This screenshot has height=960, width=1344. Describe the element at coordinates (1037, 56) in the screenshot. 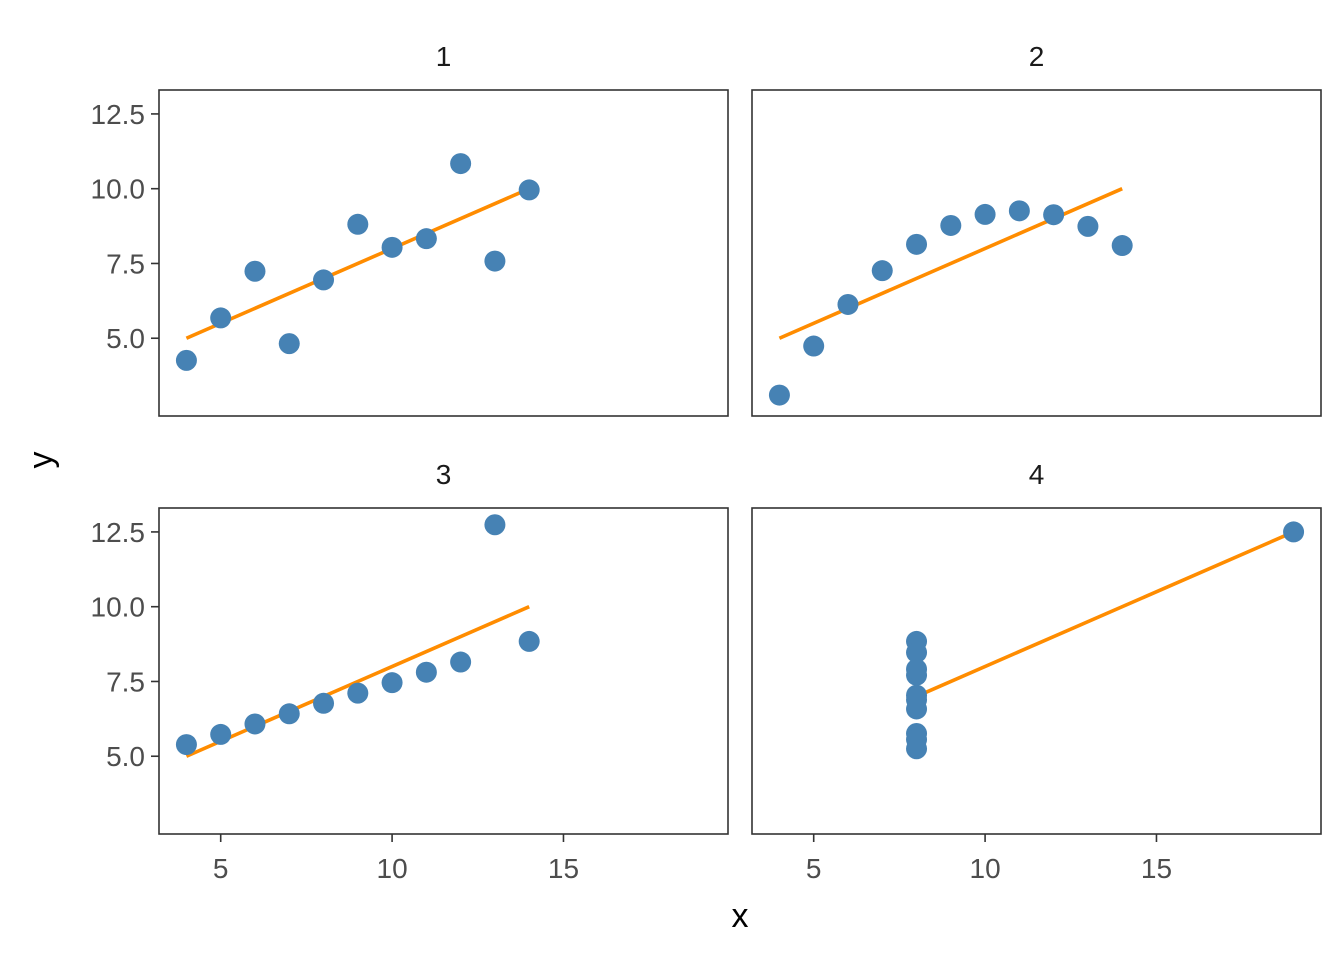

I see `panel-strip-label: 2` at that location.